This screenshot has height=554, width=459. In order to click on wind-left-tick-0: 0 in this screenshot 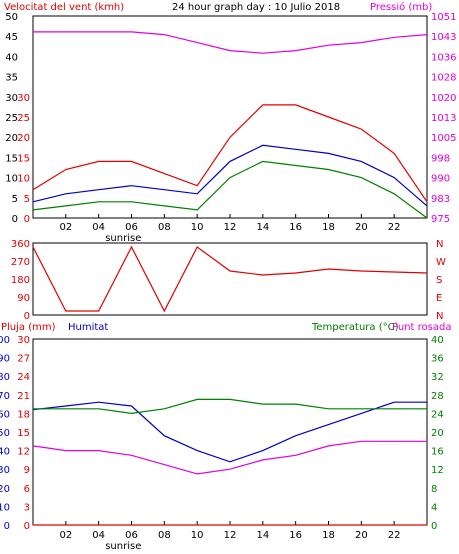, I will do `click(15, 219)`.